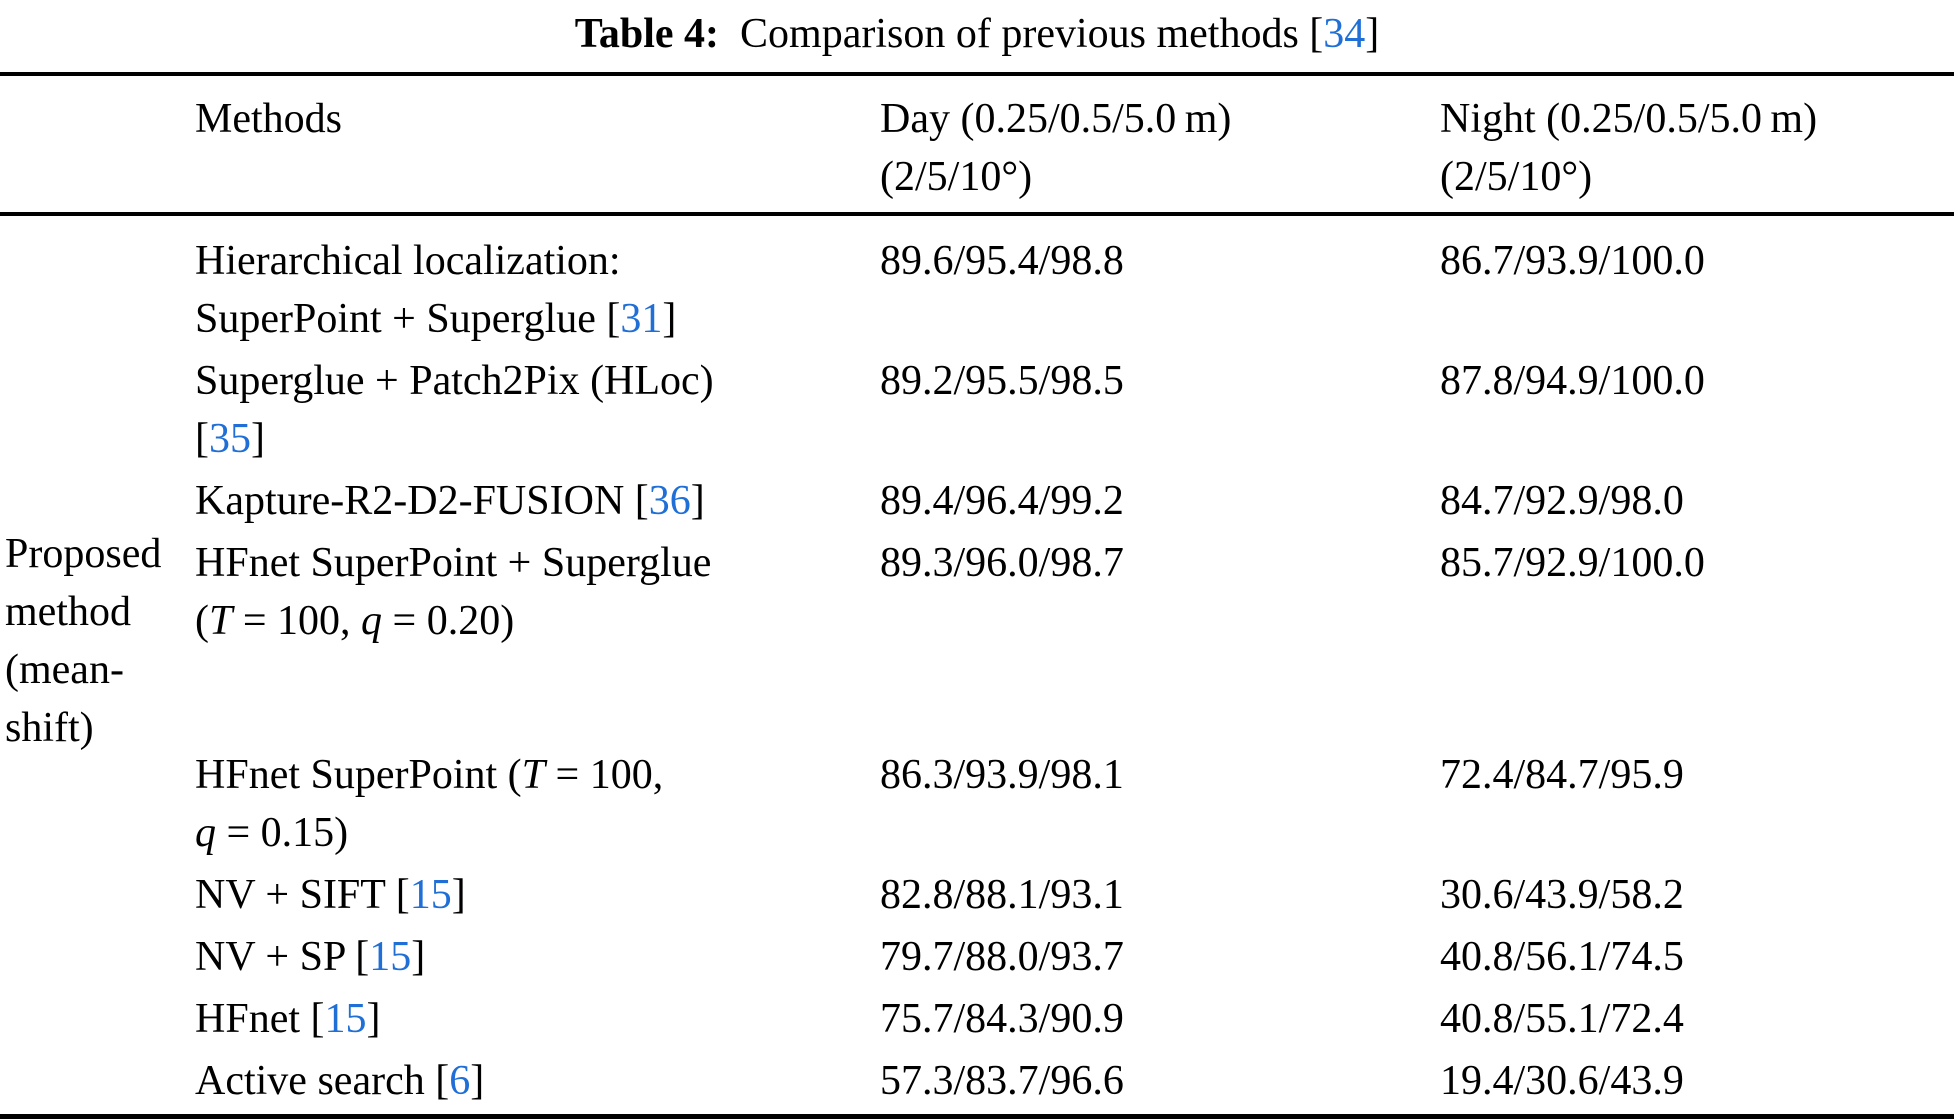  I want to click on citation-link: 31, so click(641, 319).